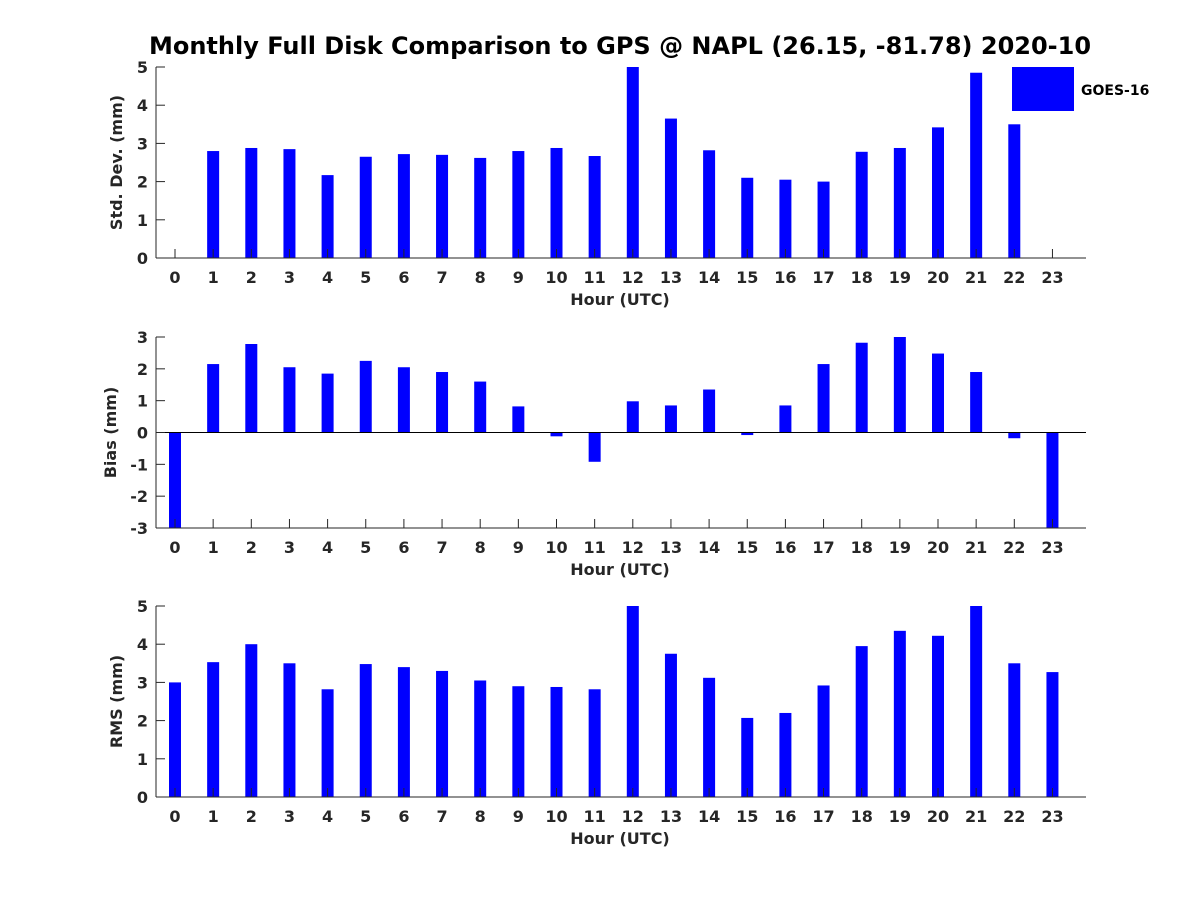 The image size is (1200, 900). Describe the element at coordinates (403, 547) in the screenshot. I see `x-tick-label: 6` at that location.